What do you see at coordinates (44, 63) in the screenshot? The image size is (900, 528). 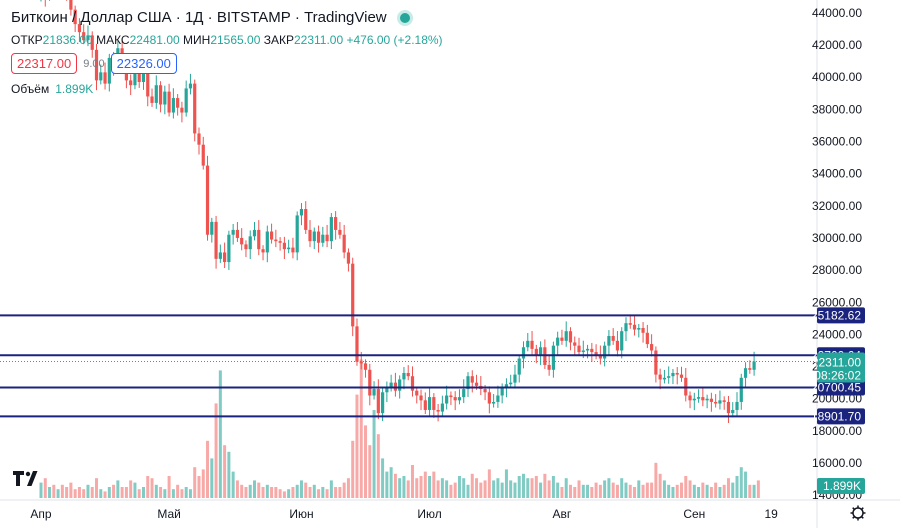 I see `sell-button: 22317.00` at bounding box center [44, 63].